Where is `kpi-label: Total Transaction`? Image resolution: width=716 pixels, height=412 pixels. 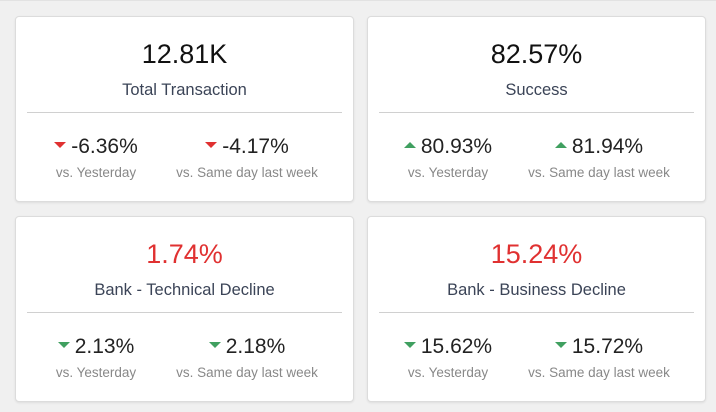
kpi-label: Total Transaction is located at coordinates (184, 90).